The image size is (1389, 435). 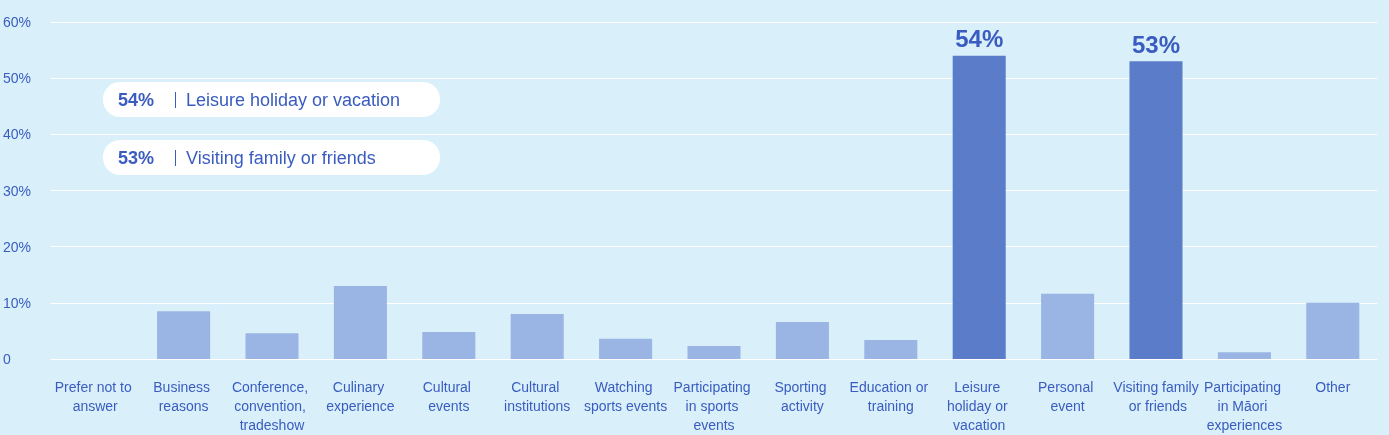 What do you see at coordinates (1068, 396) in the screenshot?
I see `x-tick-label: Personal event` at bounding box center [1068, 396].